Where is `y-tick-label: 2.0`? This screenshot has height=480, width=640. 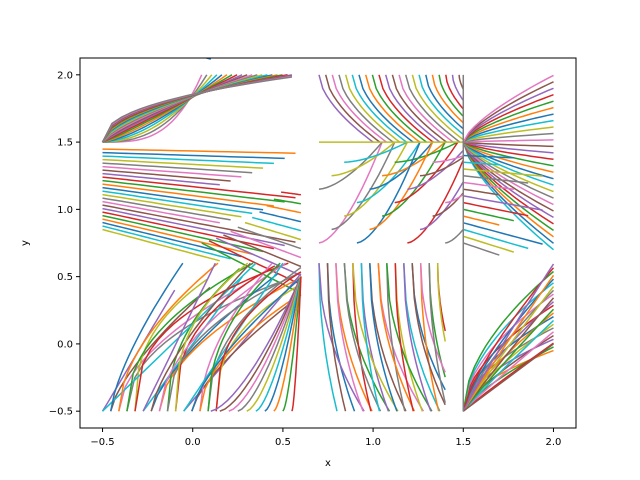
y-tick-label: 2.0 is located at coordinates (65, 75).